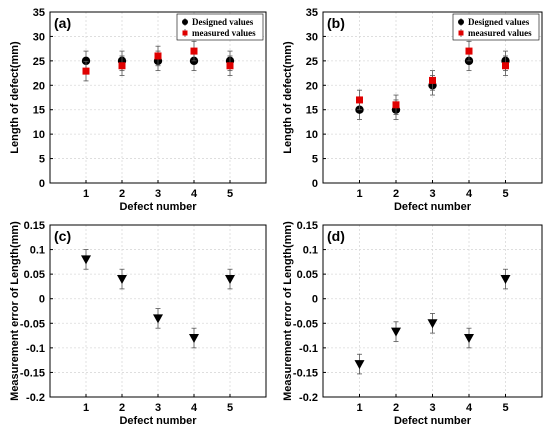 The width and height of the screenshot is (550, 432). I want to click on legend-box, so click(220, 27).